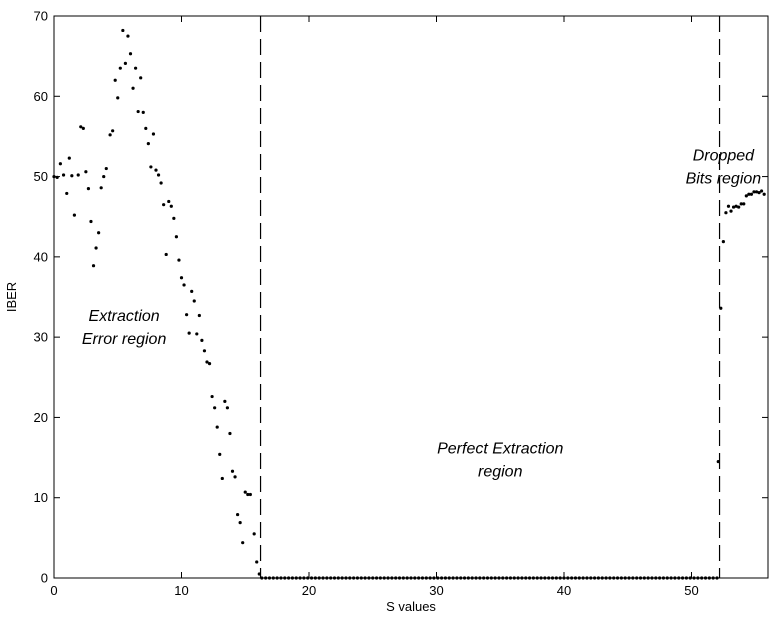  What do you see at coordinates (41, 417) in the screenshot?
I see `y-tick-label: 20` at bounding box center [41, 417].